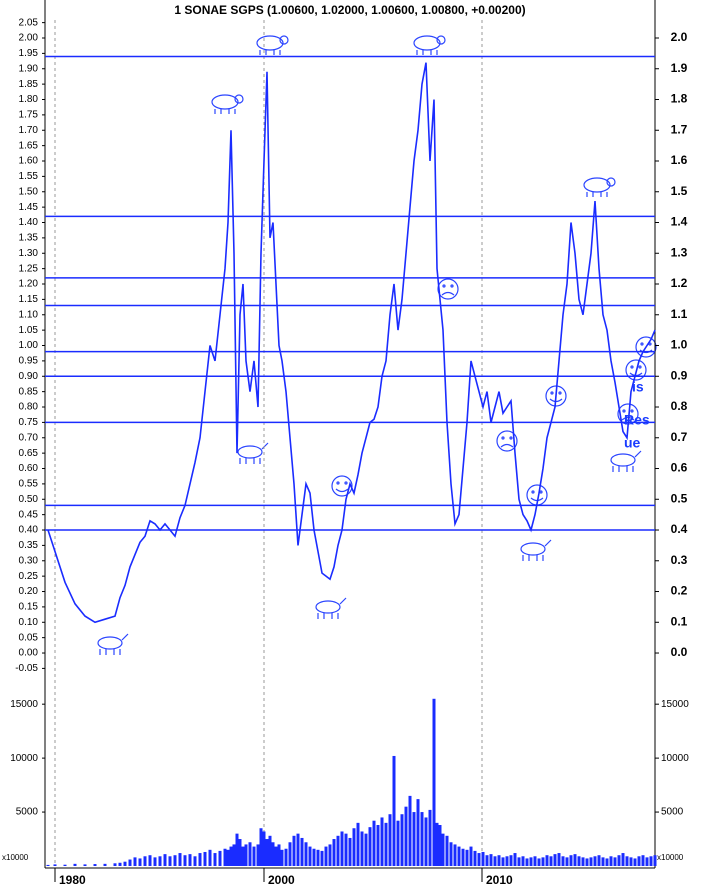 Image resolution: width=702 pixels, height=890 pixels. Describe the element at coordinates (679, 529) in the screenshot. I see `y2-tick-label: 0.4` at that location.